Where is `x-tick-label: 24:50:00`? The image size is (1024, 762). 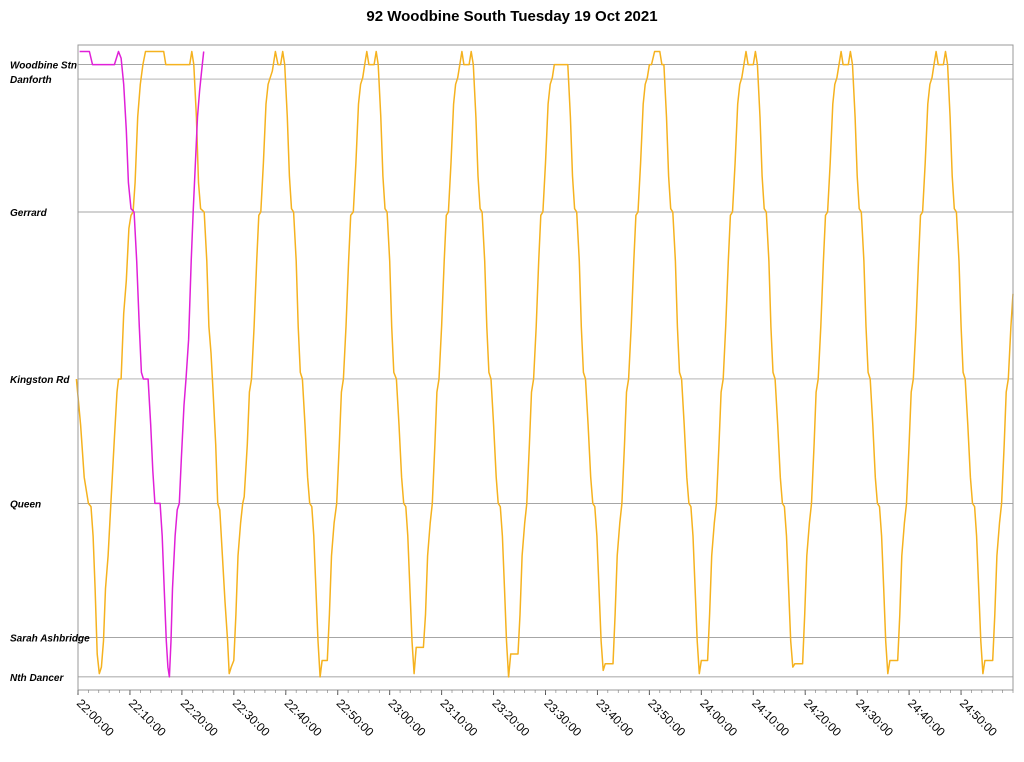
x-tick-label: 24:50:00 is located at coordinates (978, 717).